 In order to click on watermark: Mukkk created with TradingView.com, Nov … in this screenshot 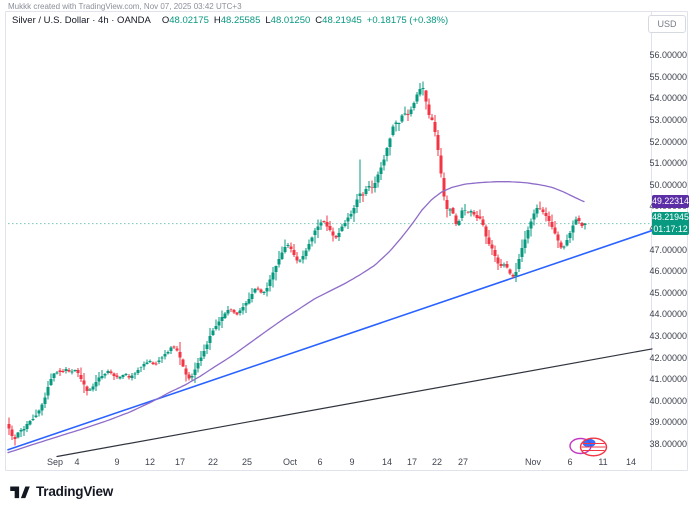, I will do `click(125, 6)`.